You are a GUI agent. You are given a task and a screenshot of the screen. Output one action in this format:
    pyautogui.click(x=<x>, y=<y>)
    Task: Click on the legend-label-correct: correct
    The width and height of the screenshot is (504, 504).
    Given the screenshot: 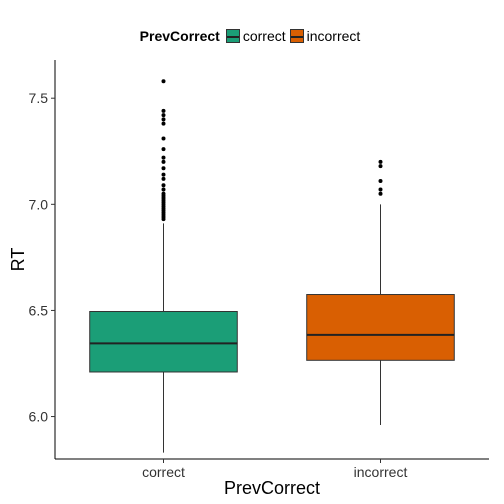 What is the action you would take?
    pyautogui.click(x=264, y=36)
    